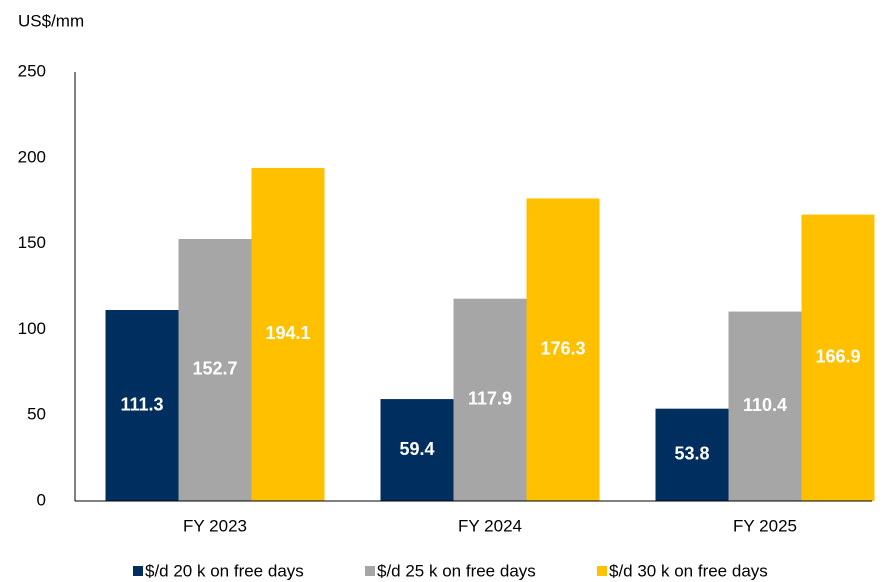  Describe the element at coordinates (215, 525) in the screenshot. I see `x-tick-label: FY 2023` at that location.